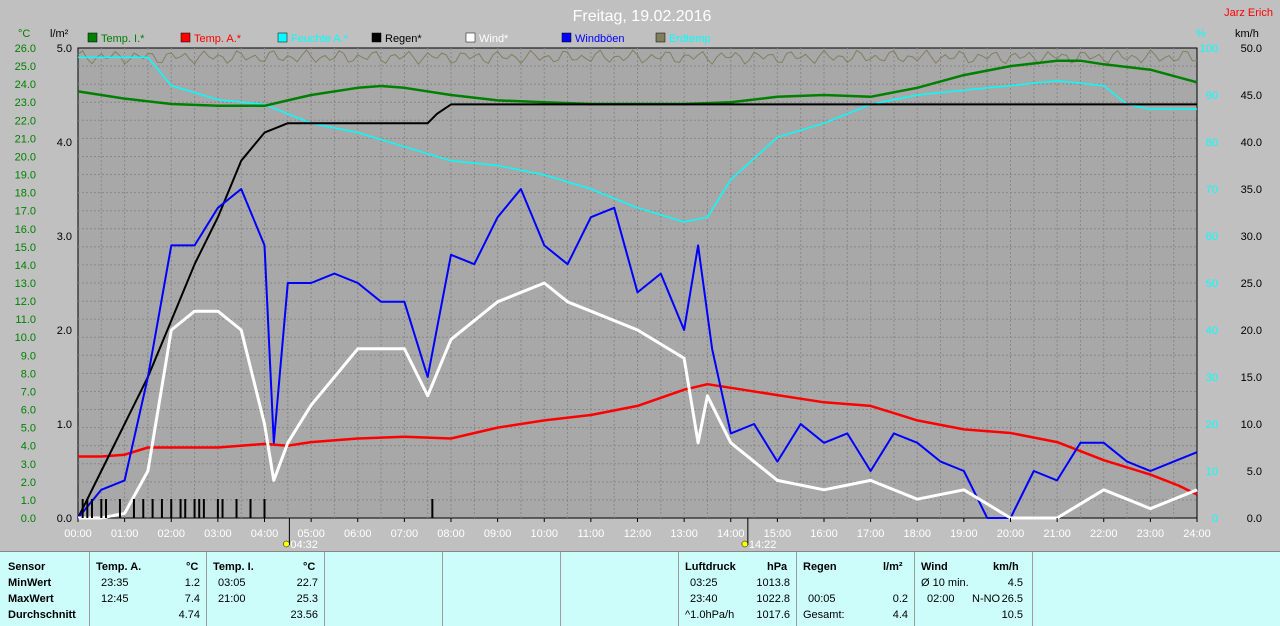 This screenshot has height=626, width=1280. I want to click on temp-tick-label: 5.0, so click(28, 429).